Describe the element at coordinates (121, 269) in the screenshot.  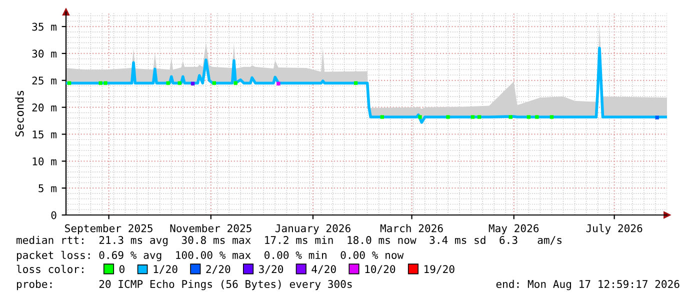
I see `legend-label: 0` at that location.